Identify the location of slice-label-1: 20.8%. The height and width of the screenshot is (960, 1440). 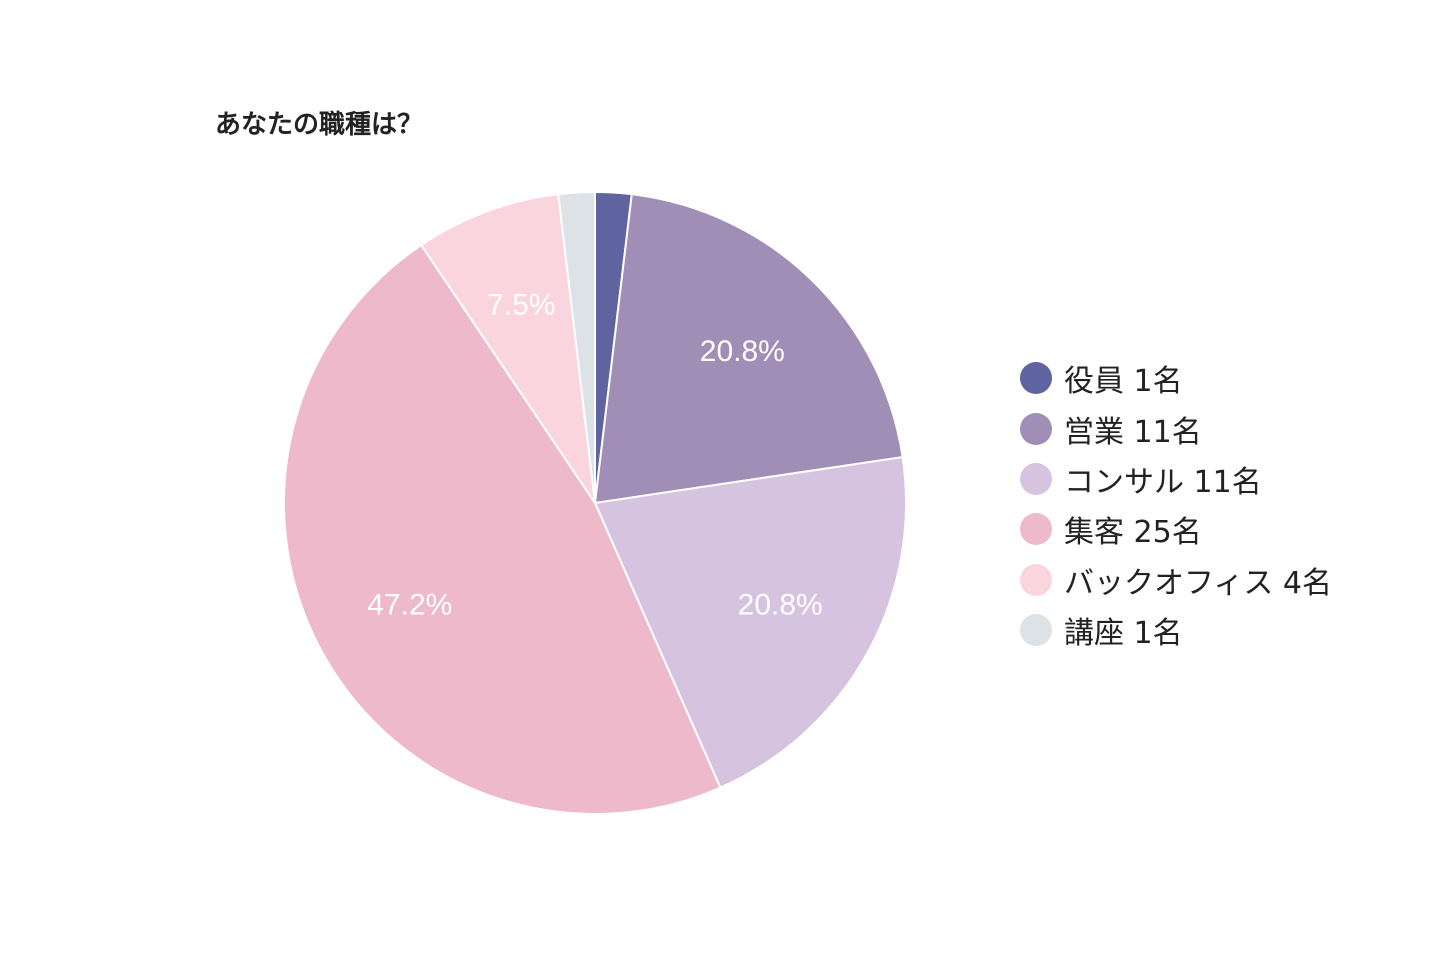
(742, 351).